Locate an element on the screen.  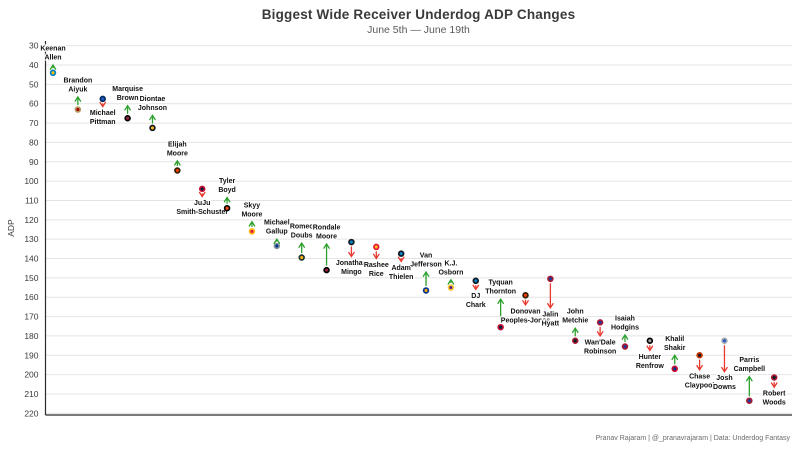
player-label-line1: Brandon is located at coordinates (77, 80).